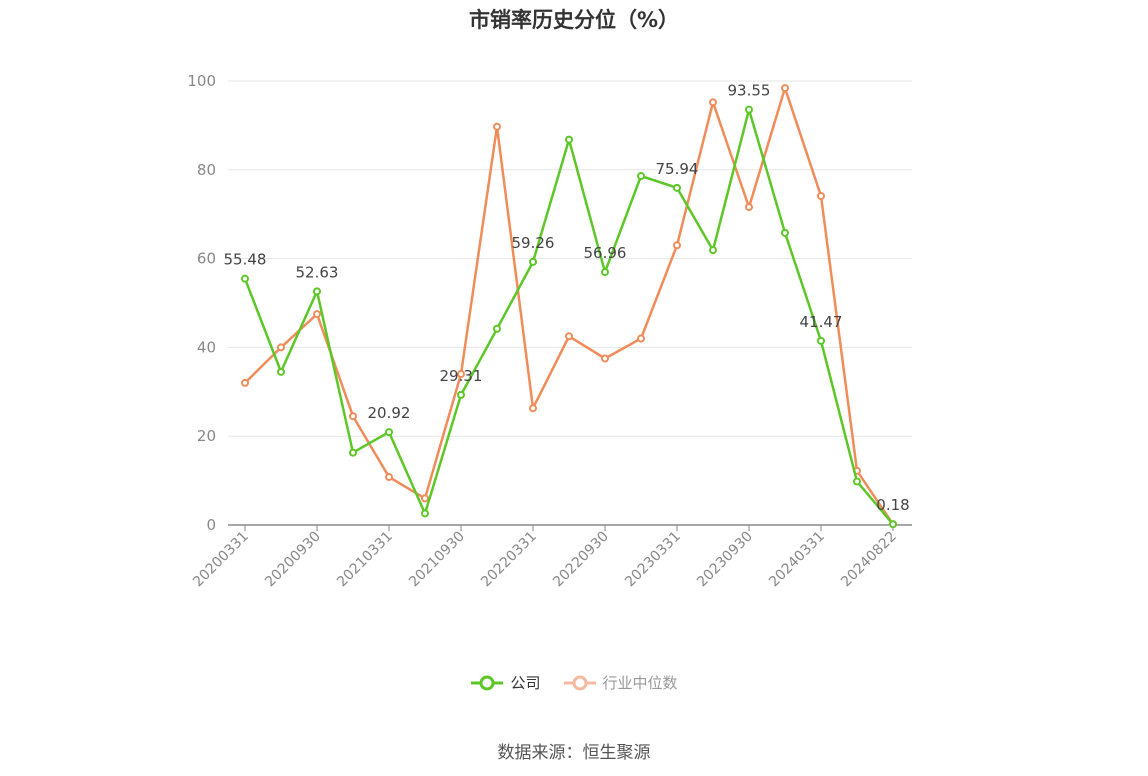  Describe the element at coordinates (206, 259) in the screenshot. I see `y-tick-label-60: 60` at that location.